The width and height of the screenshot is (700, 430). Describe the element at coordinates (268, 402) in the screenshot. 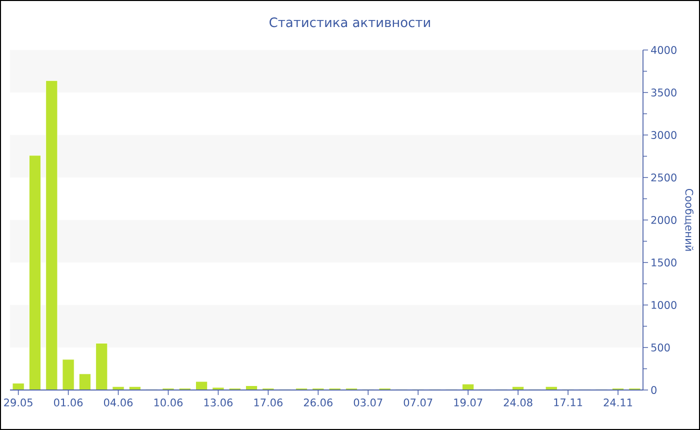

I see `x-tick-label: 17.06` at that location.